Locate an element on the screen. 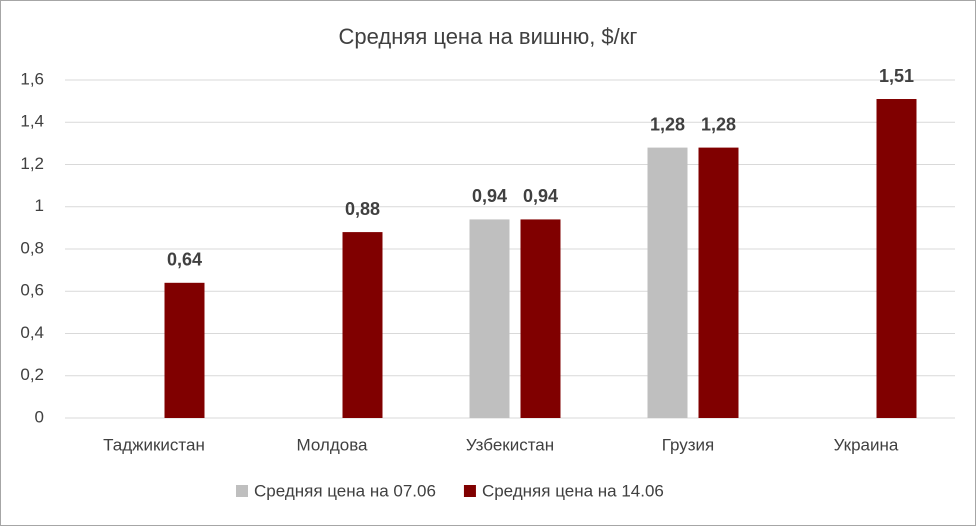 Image resolution: width=976 pixels, height=526 pixels. legend-label: Средняя цена на 07.06 is located at coordinates (345, 490).